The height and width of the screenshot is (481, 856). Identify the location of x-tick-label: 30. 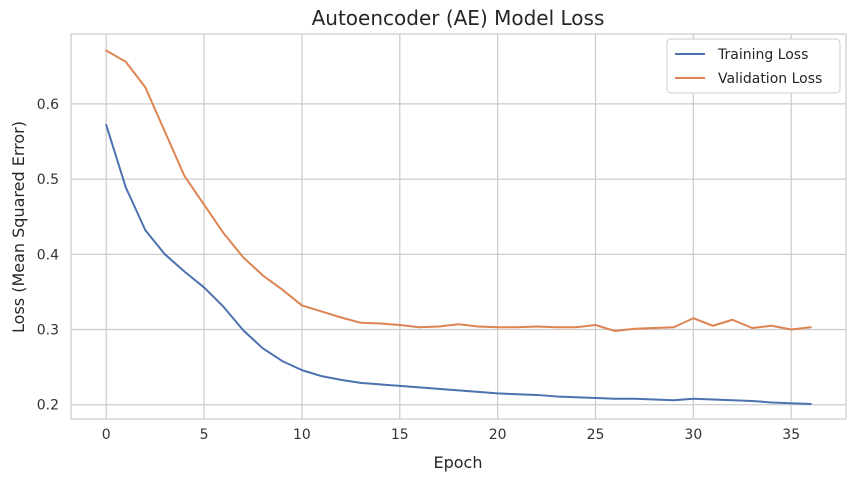
(693, 435).